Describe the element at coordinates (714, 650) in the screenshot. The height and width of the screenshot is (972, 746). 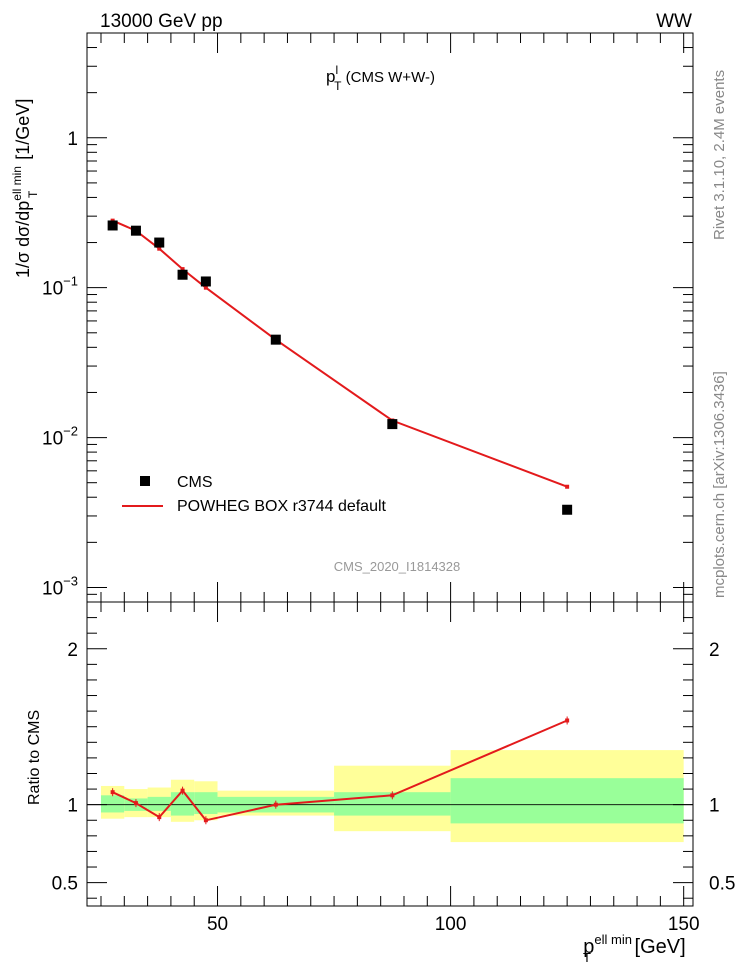
I see `ratio-tick-label-right: 2` at that location.